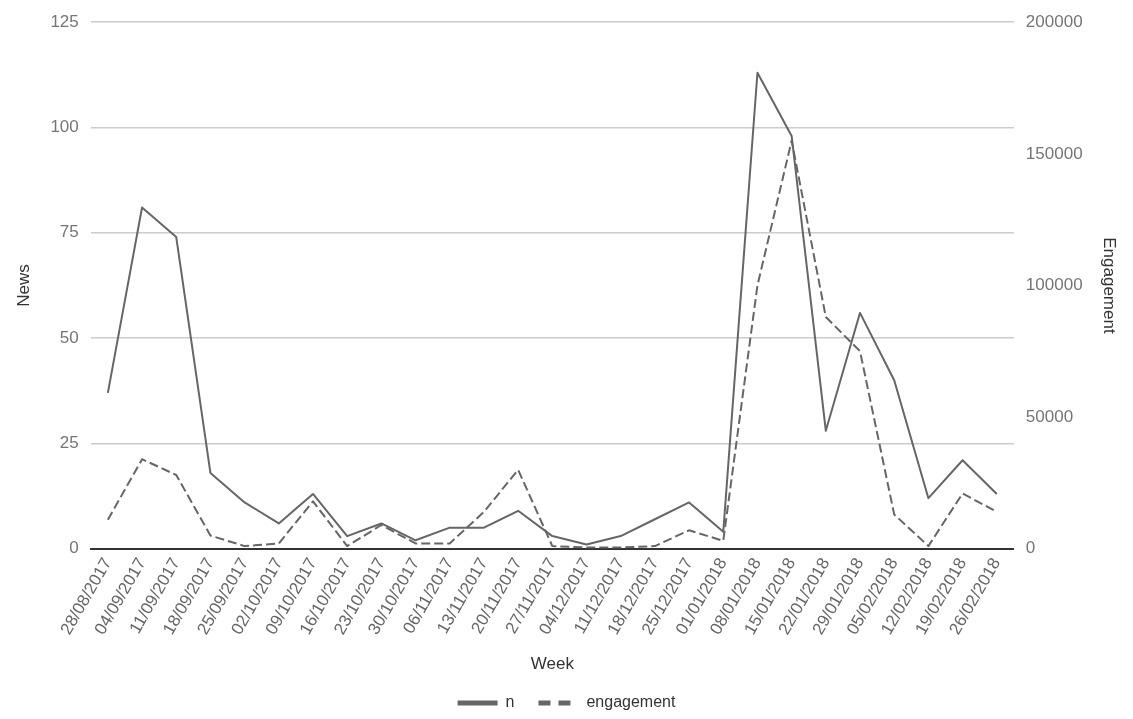 This screenshot has width=1133, height=719. Describe the element at coordinates (64, 21) in the screenshot. I see `y-tick-label: 125` at that location.